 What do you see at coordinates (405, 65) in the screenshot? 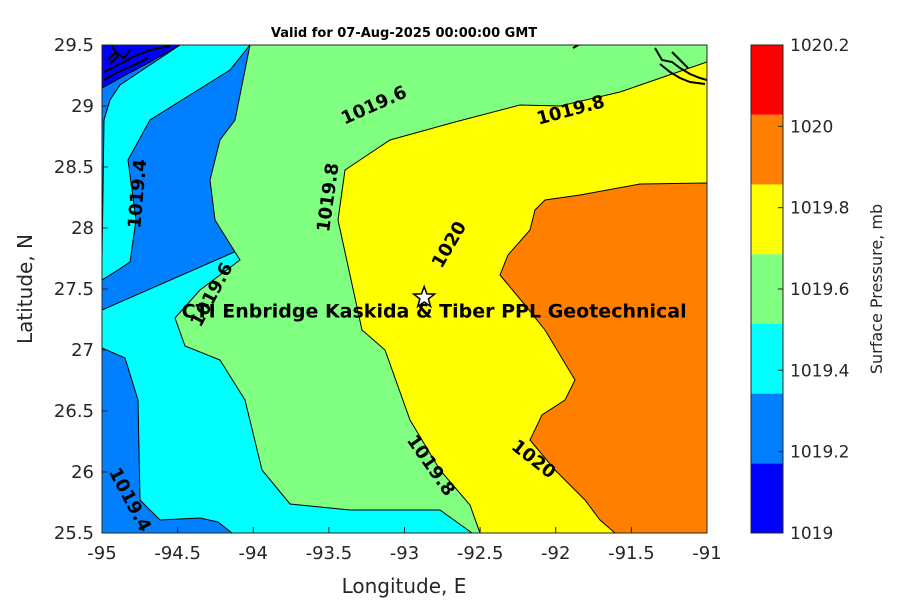
I see `coastline` at bounding box center [405, 65].